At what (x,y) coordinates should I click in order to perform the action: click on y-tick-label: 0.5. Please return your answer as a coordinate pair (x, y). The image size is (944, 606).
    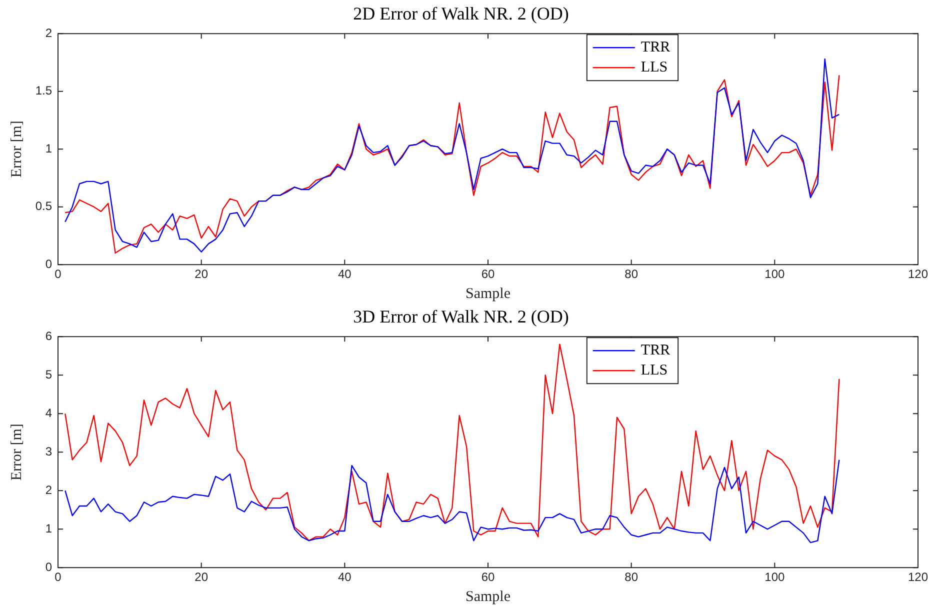
    Looking at the image, I should click on (43, 206).